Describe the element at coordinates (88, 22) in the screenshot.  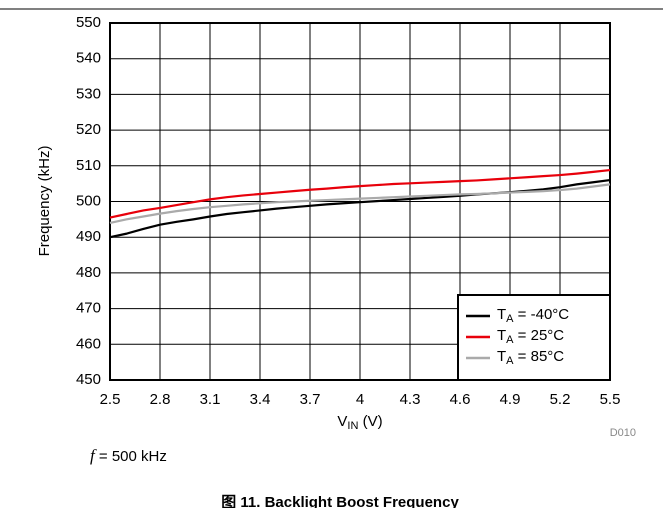
I see `y-tick-label: 550` at that location.